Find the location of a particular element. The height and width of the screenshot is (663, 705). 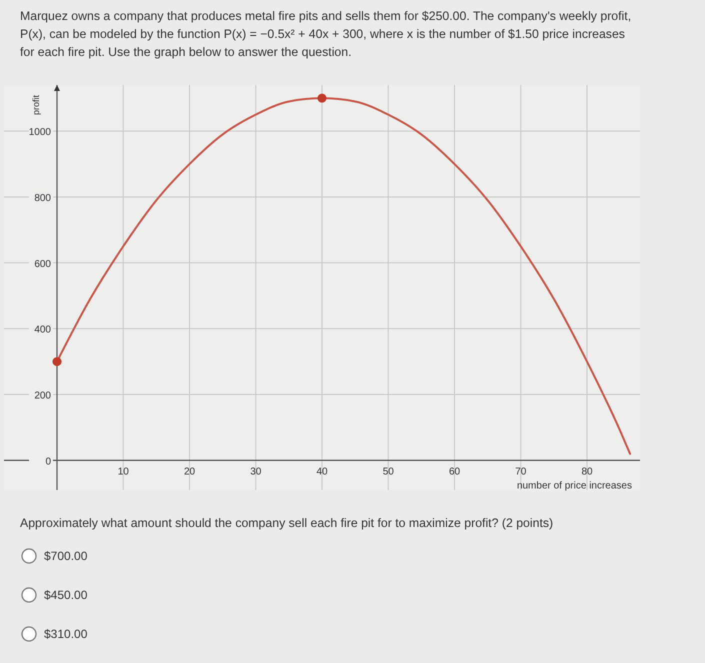

x-tick-label: 70 is located at coordinates (521, 472).